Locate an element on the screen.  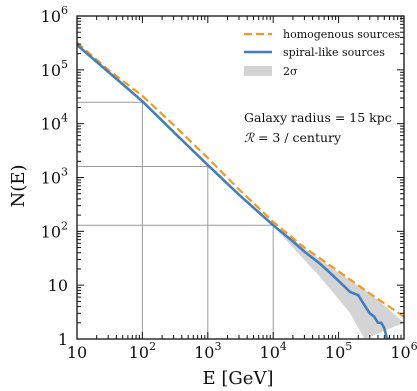
x-tick-label-4-exponent: 4 is located at coordinates (283, 346).